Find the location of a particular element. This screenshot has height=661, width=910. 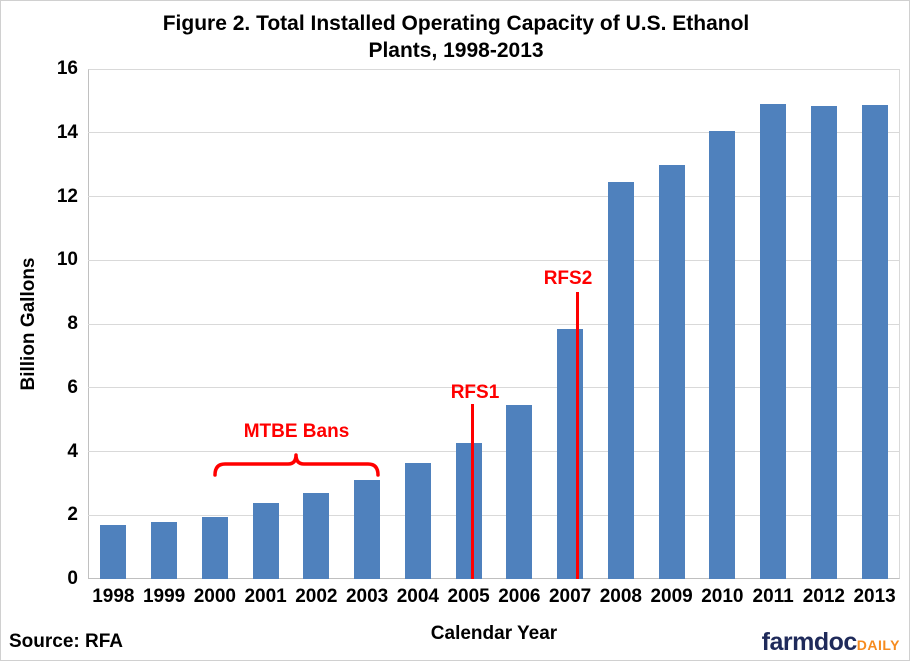

bar-1999 is located at coordinates (164, 550).